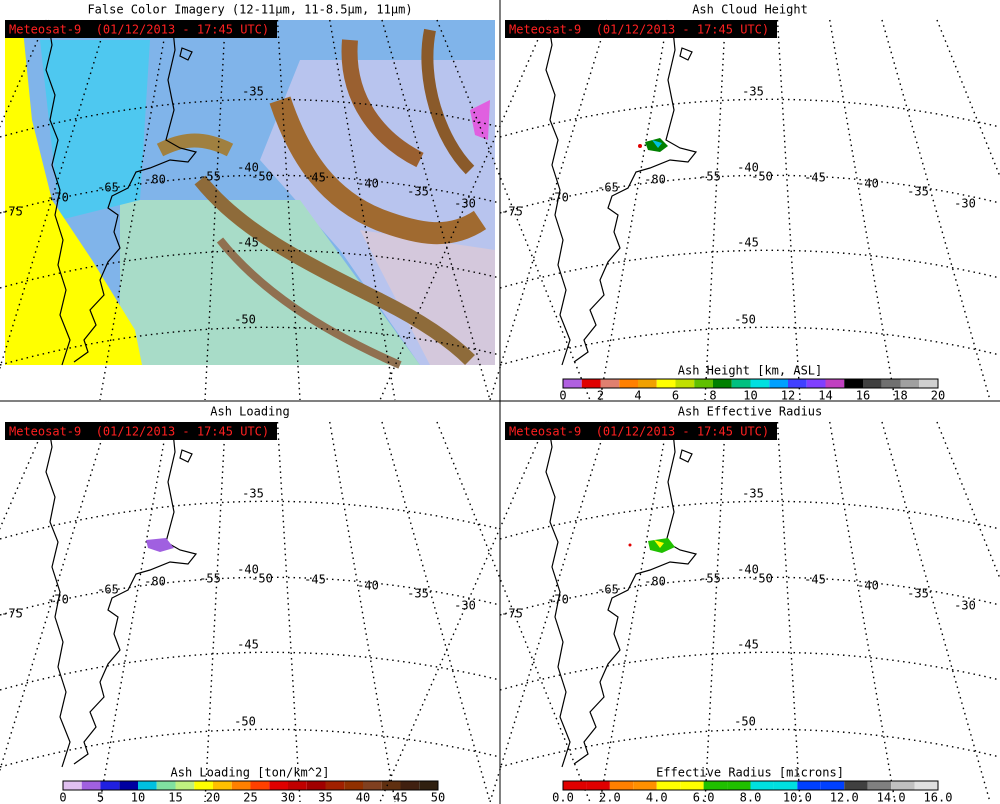 The height and width of the screenshot is (804, 1000). Describe the element at coordinates (712, 396) in the screenshot. I see `colorbar-tick: 8` at that location.